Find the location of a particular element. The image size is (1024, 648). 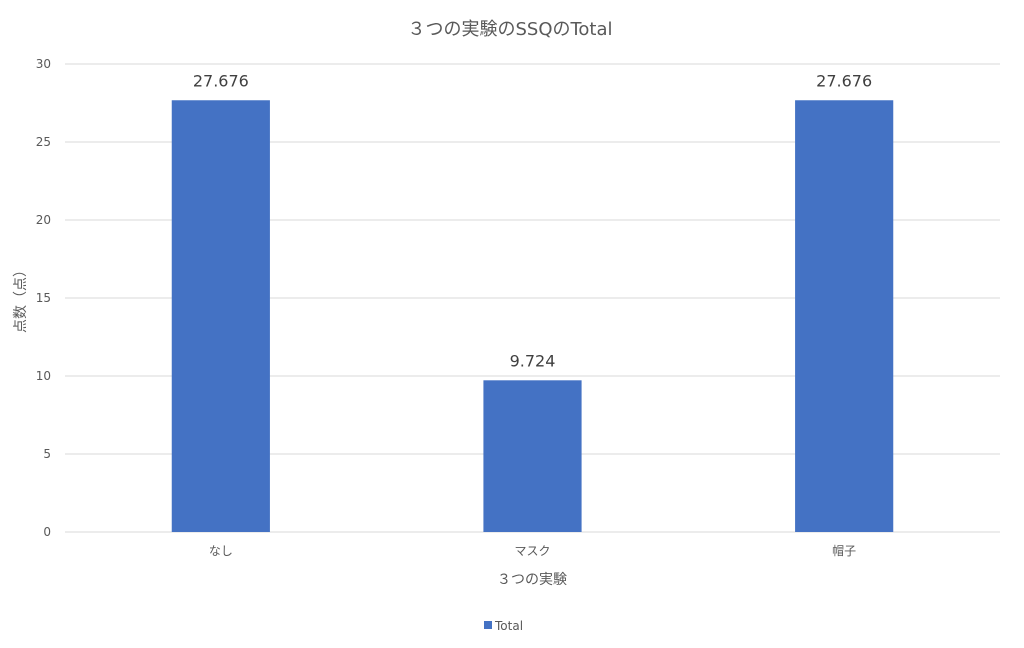

y-tick-label: 5 is located at coordinates (47, 454).